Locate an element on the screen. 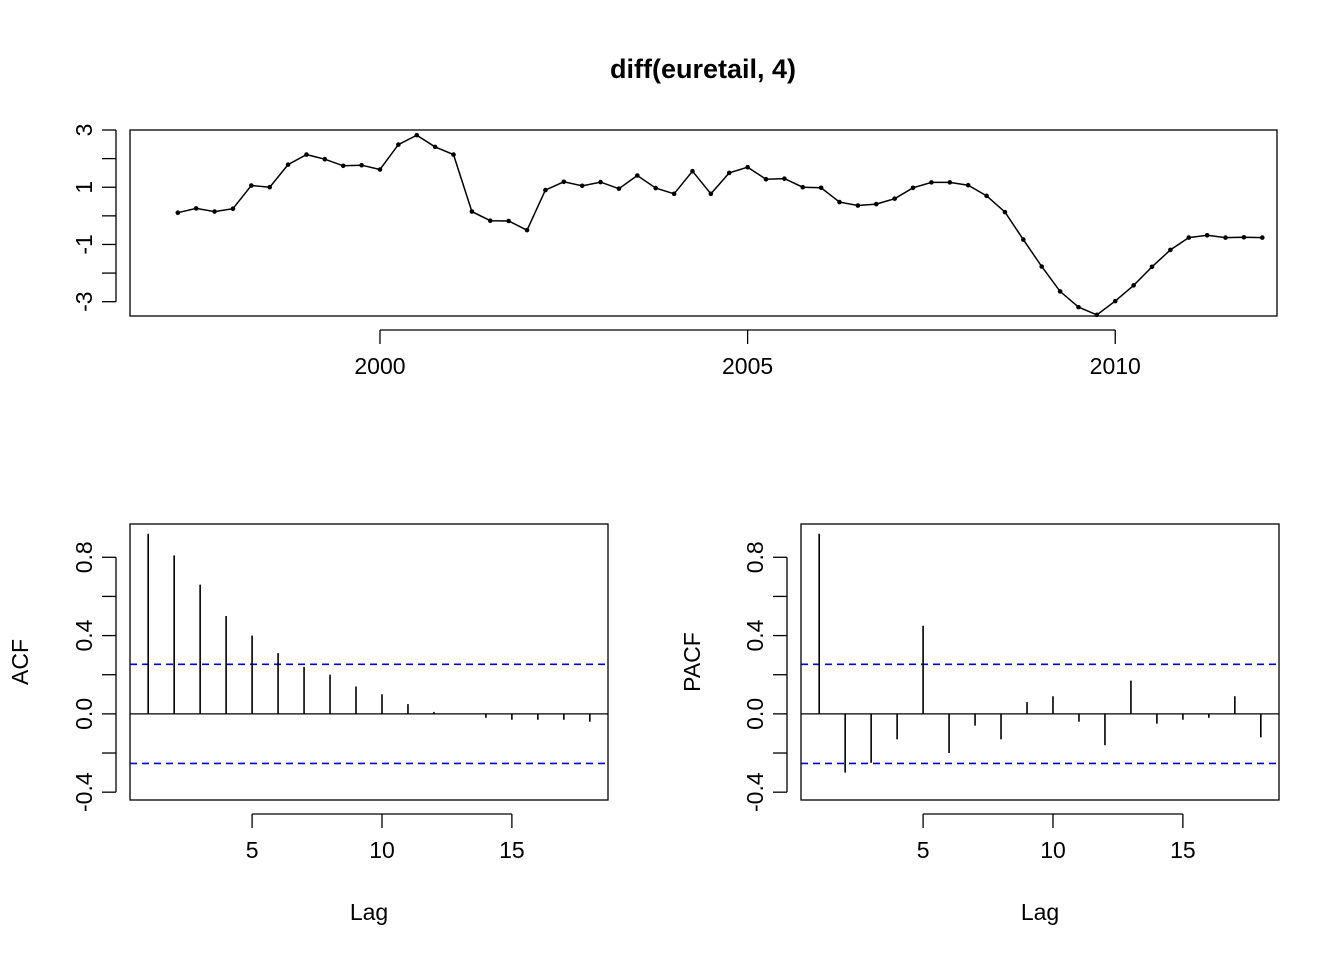 This screenshot has width=1344, height=960. ts-x-tick-label: 2005 is located at coordinates (747, 366).